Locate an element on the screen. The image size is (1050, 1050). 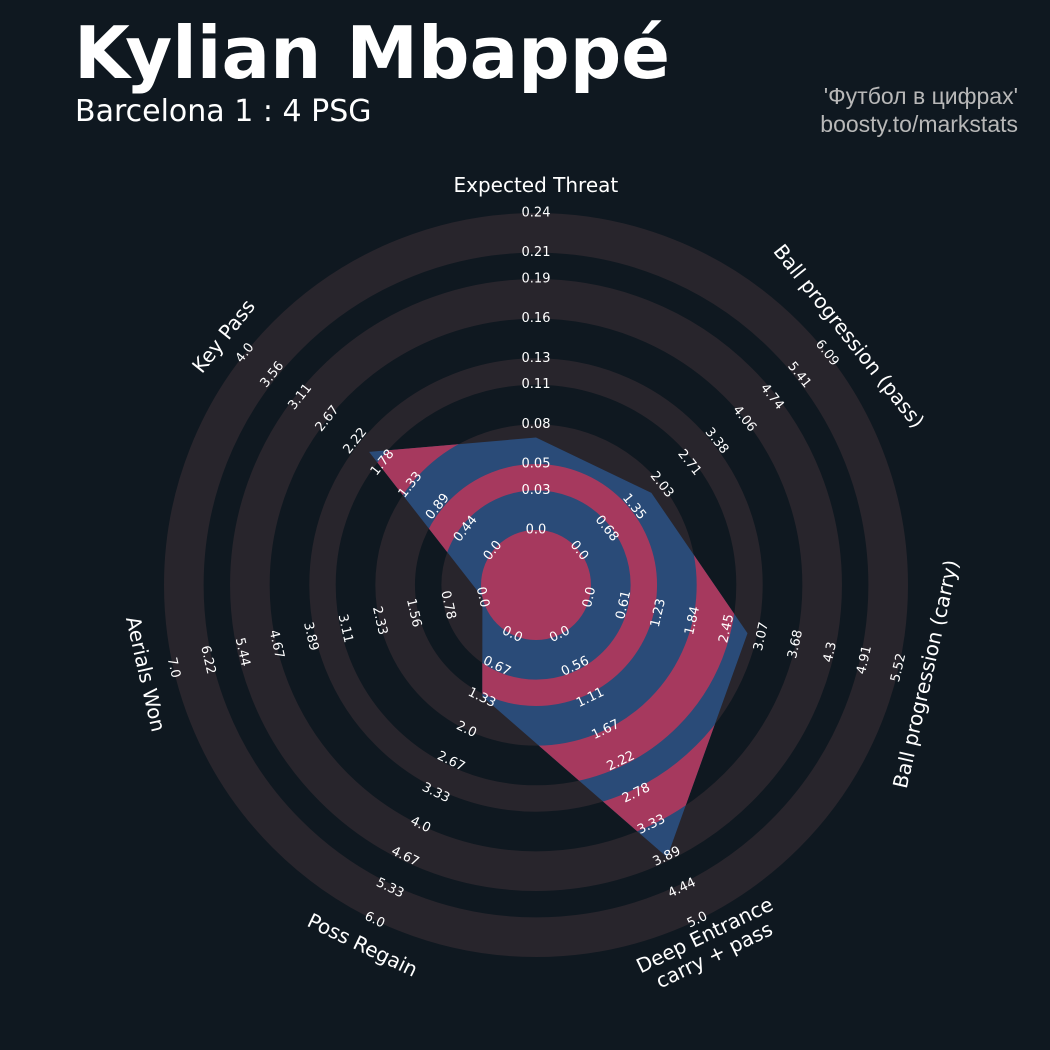
radar-area is located at coordinates (558, 647).